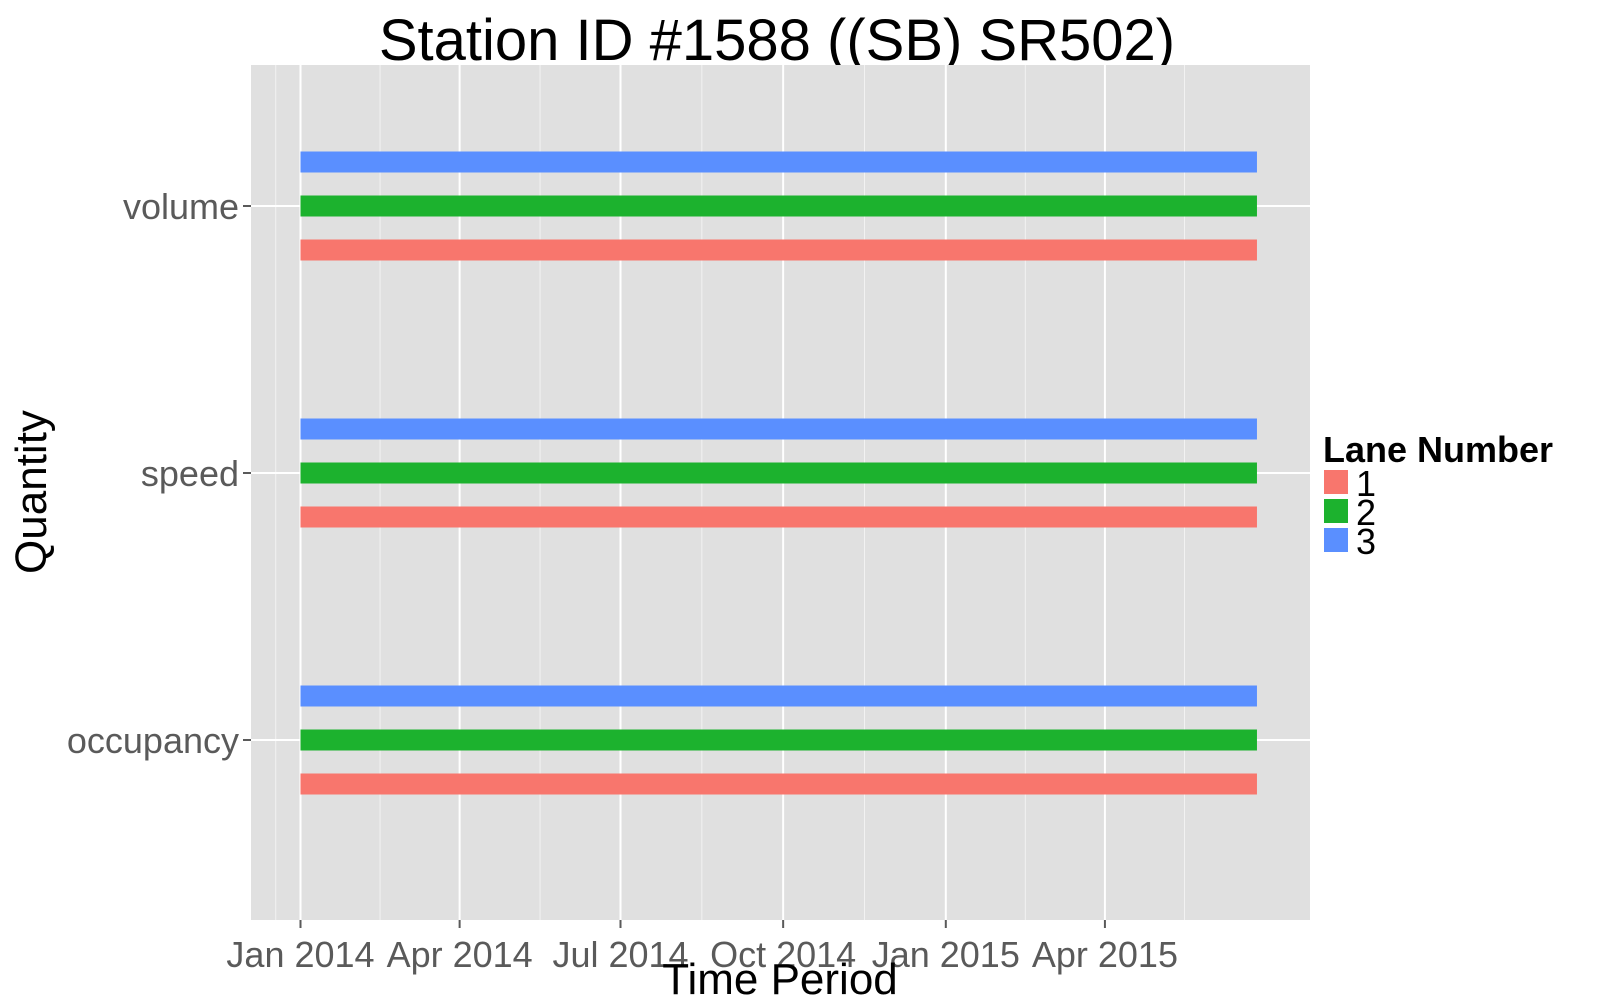 This screenshot has width=1600, height=1000. What do you see at coordinates (460, 954) in the screenshot?
I see `x-tick-label: Apr 2014` at bounding box center [460, 954].